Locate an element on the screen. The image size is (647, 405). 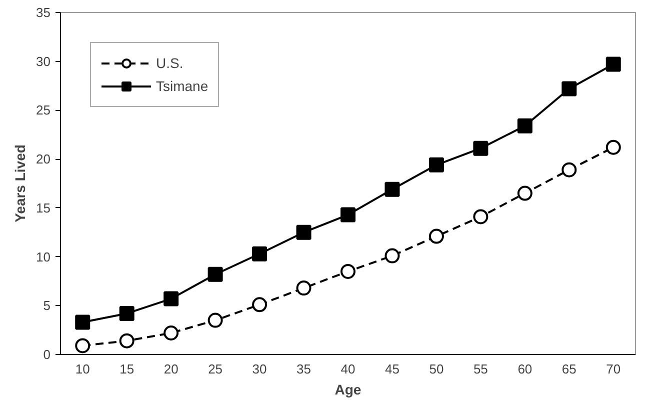
x-axis-title: Age is located at coordinates (348, 390).